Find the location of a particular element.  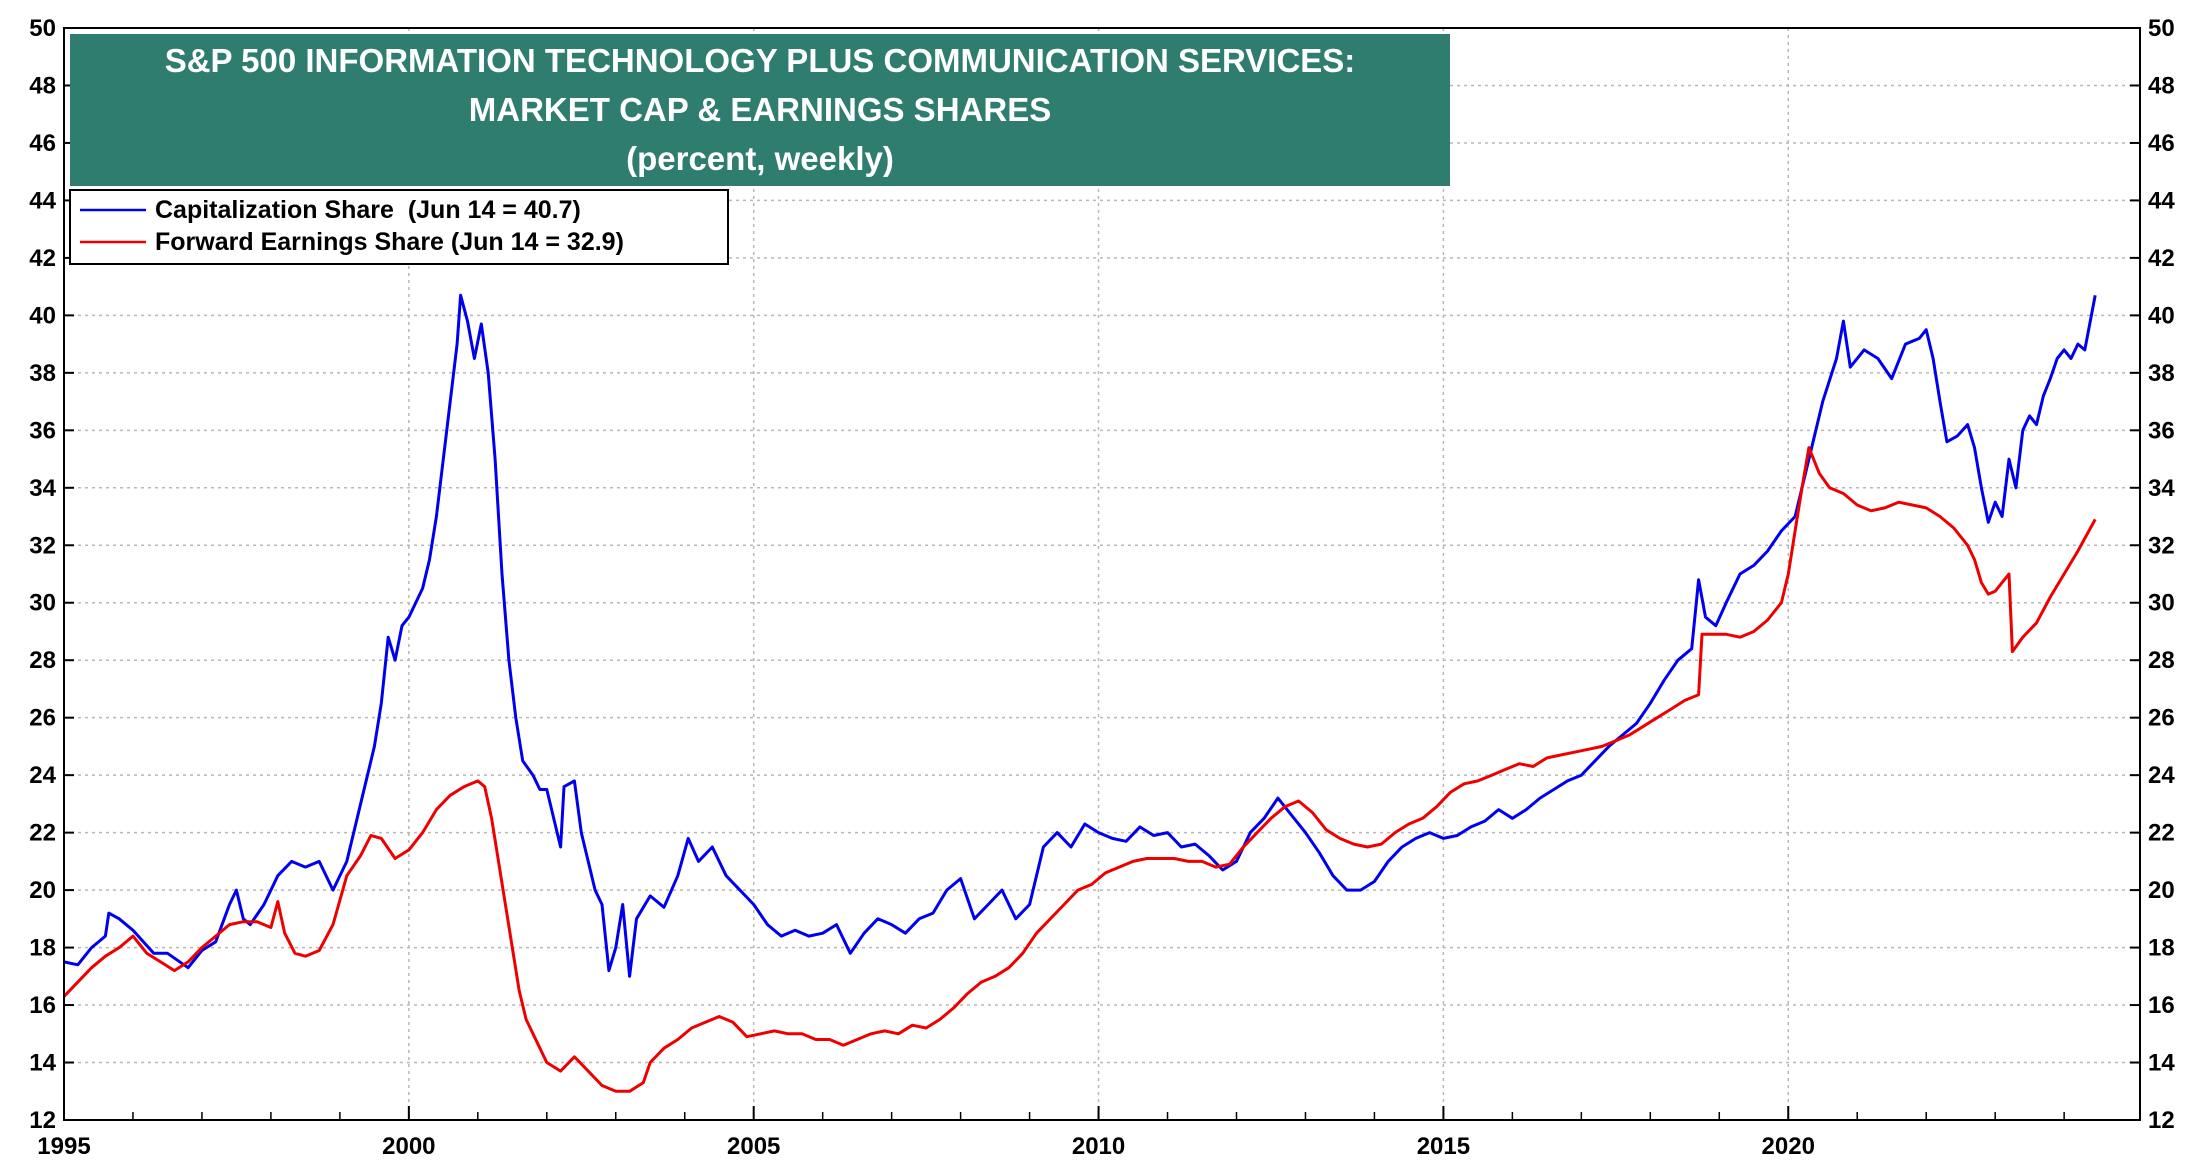

x-tick-label: 2005 is located at coordinates (753, 1146).